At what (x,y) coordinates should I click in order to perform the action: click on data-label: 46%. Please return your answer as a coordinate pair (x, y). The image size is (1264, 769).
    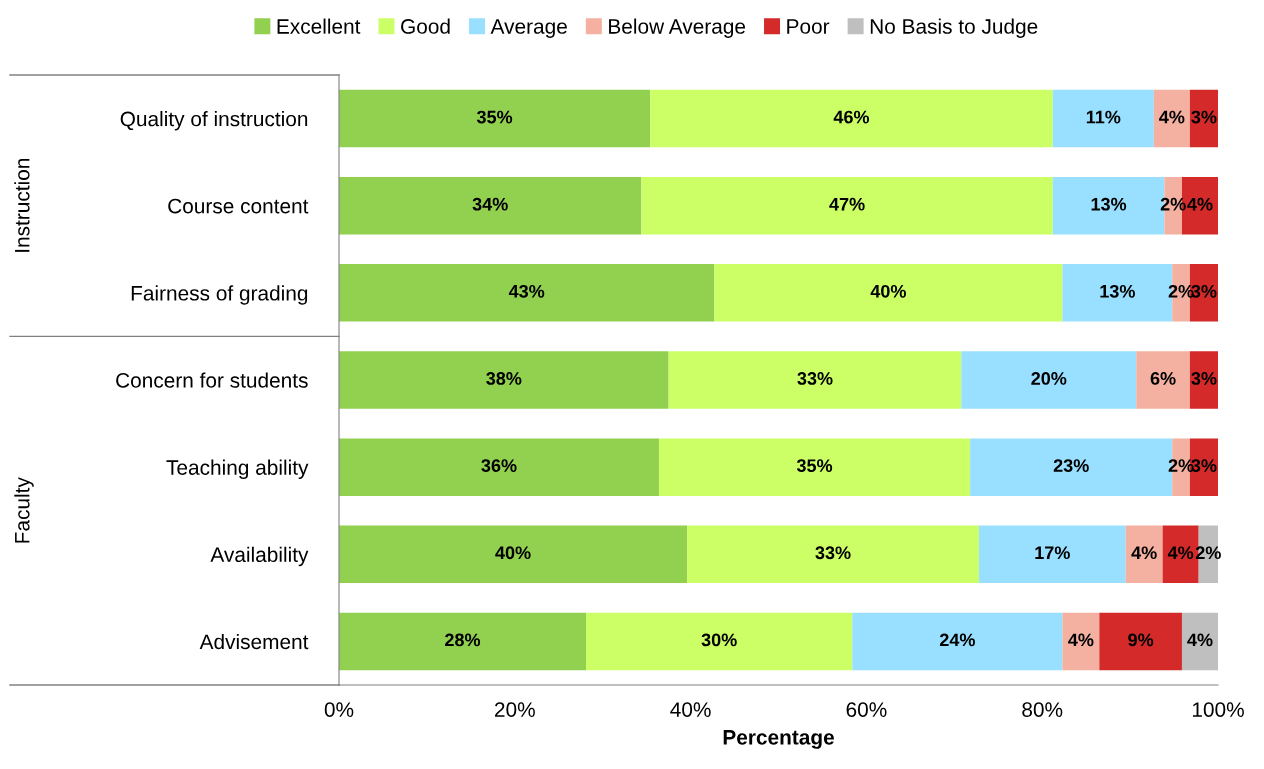
    Looking at the image, I should click on (851, 117).